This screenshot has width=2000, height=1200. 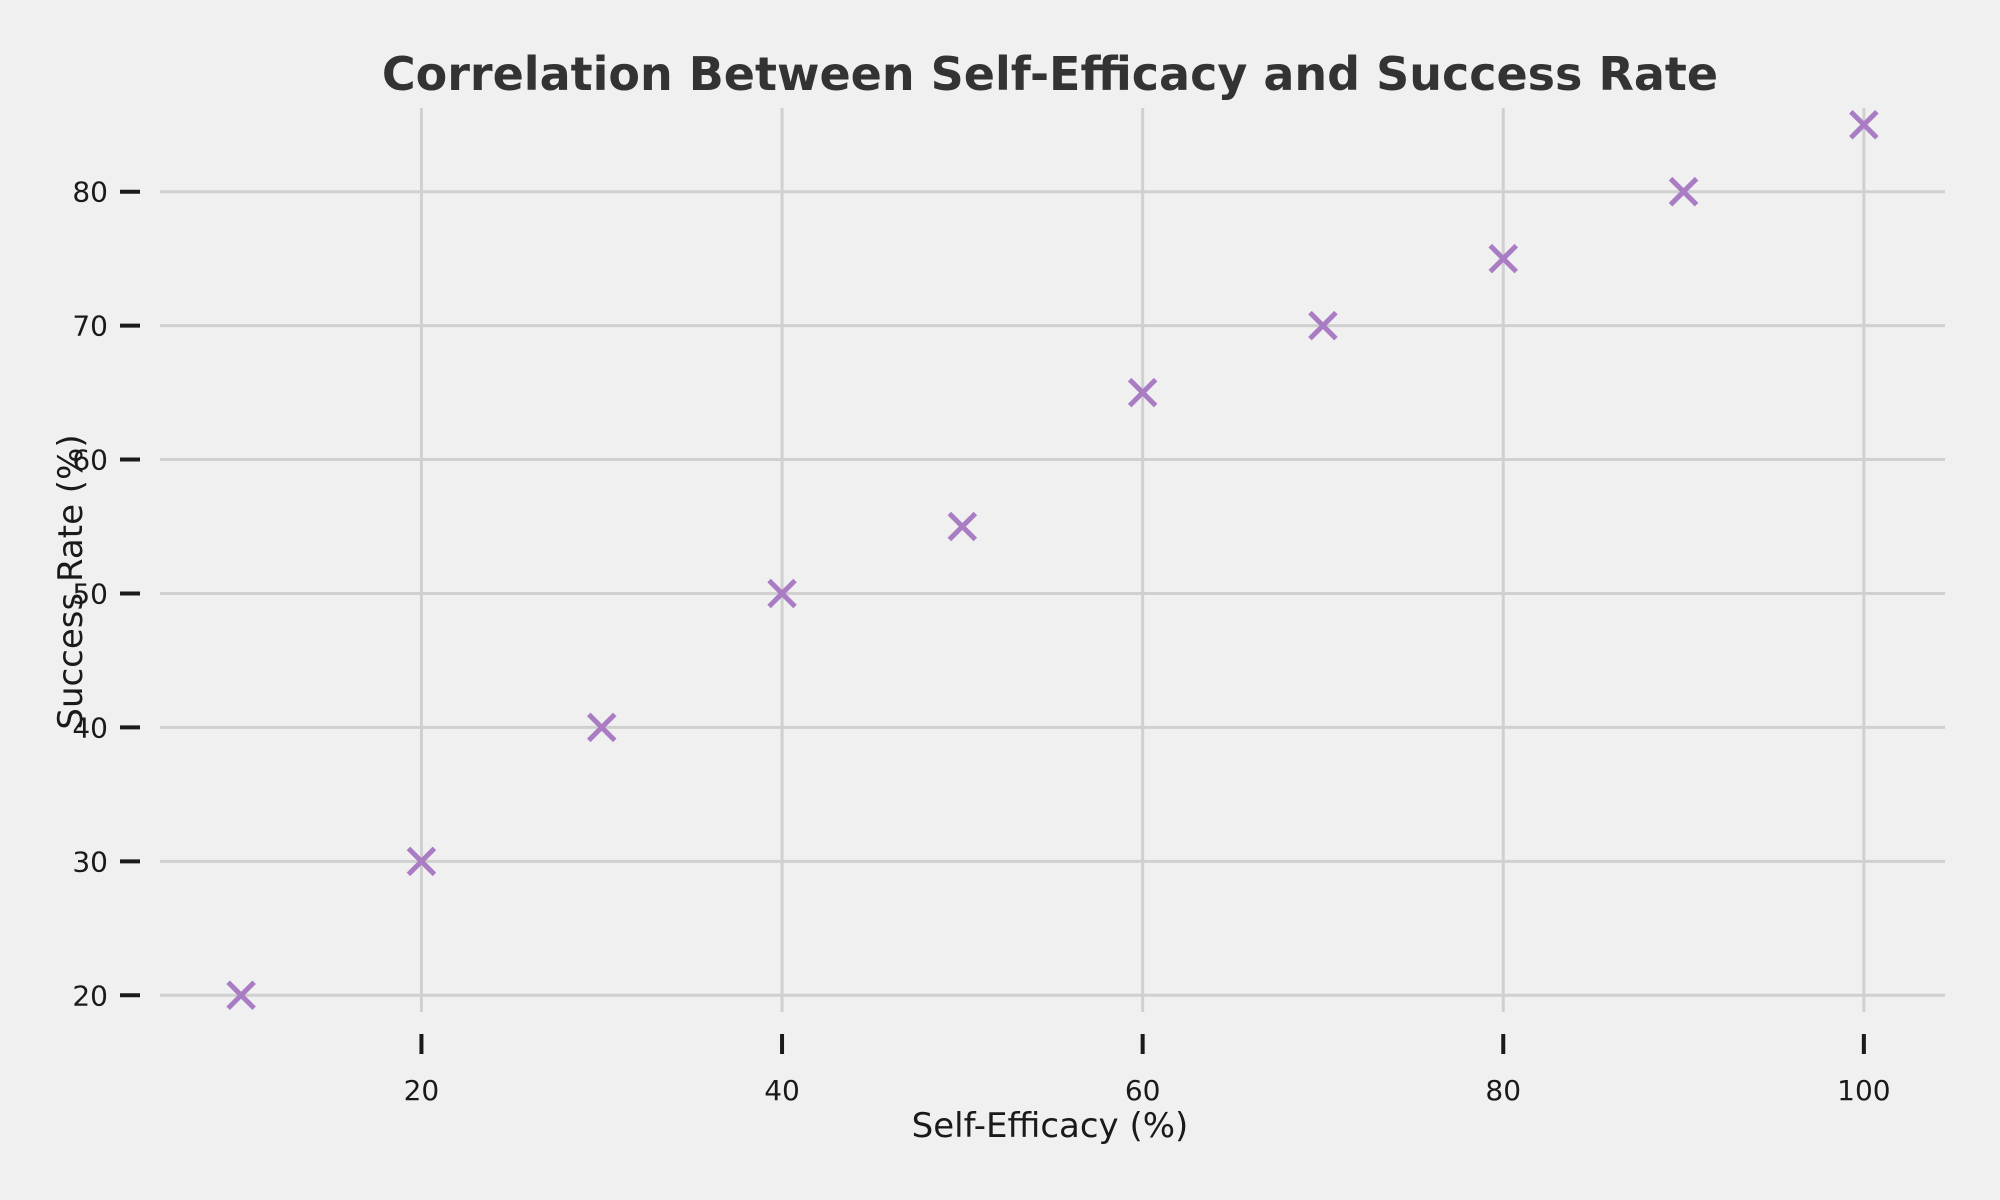 What do you see at coordinates (1863, 1090) in the screenshot?
I see `x-tick-label: 100` at bounding box center [1863, 1090].